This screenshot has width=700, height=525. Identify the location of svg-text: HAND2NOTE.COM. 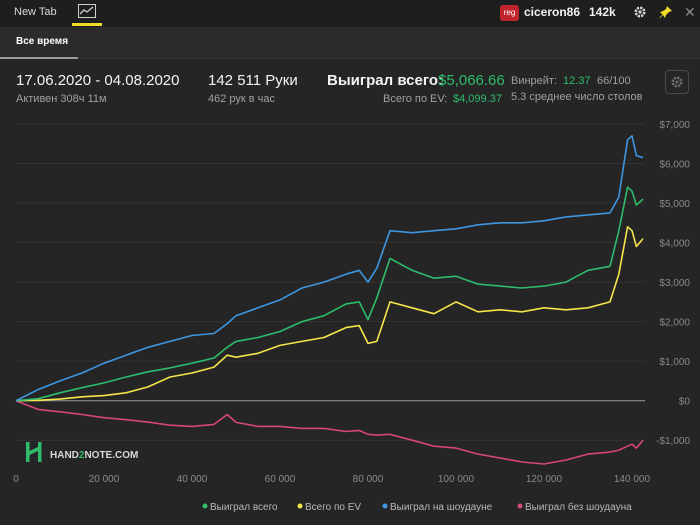
(94, 455).